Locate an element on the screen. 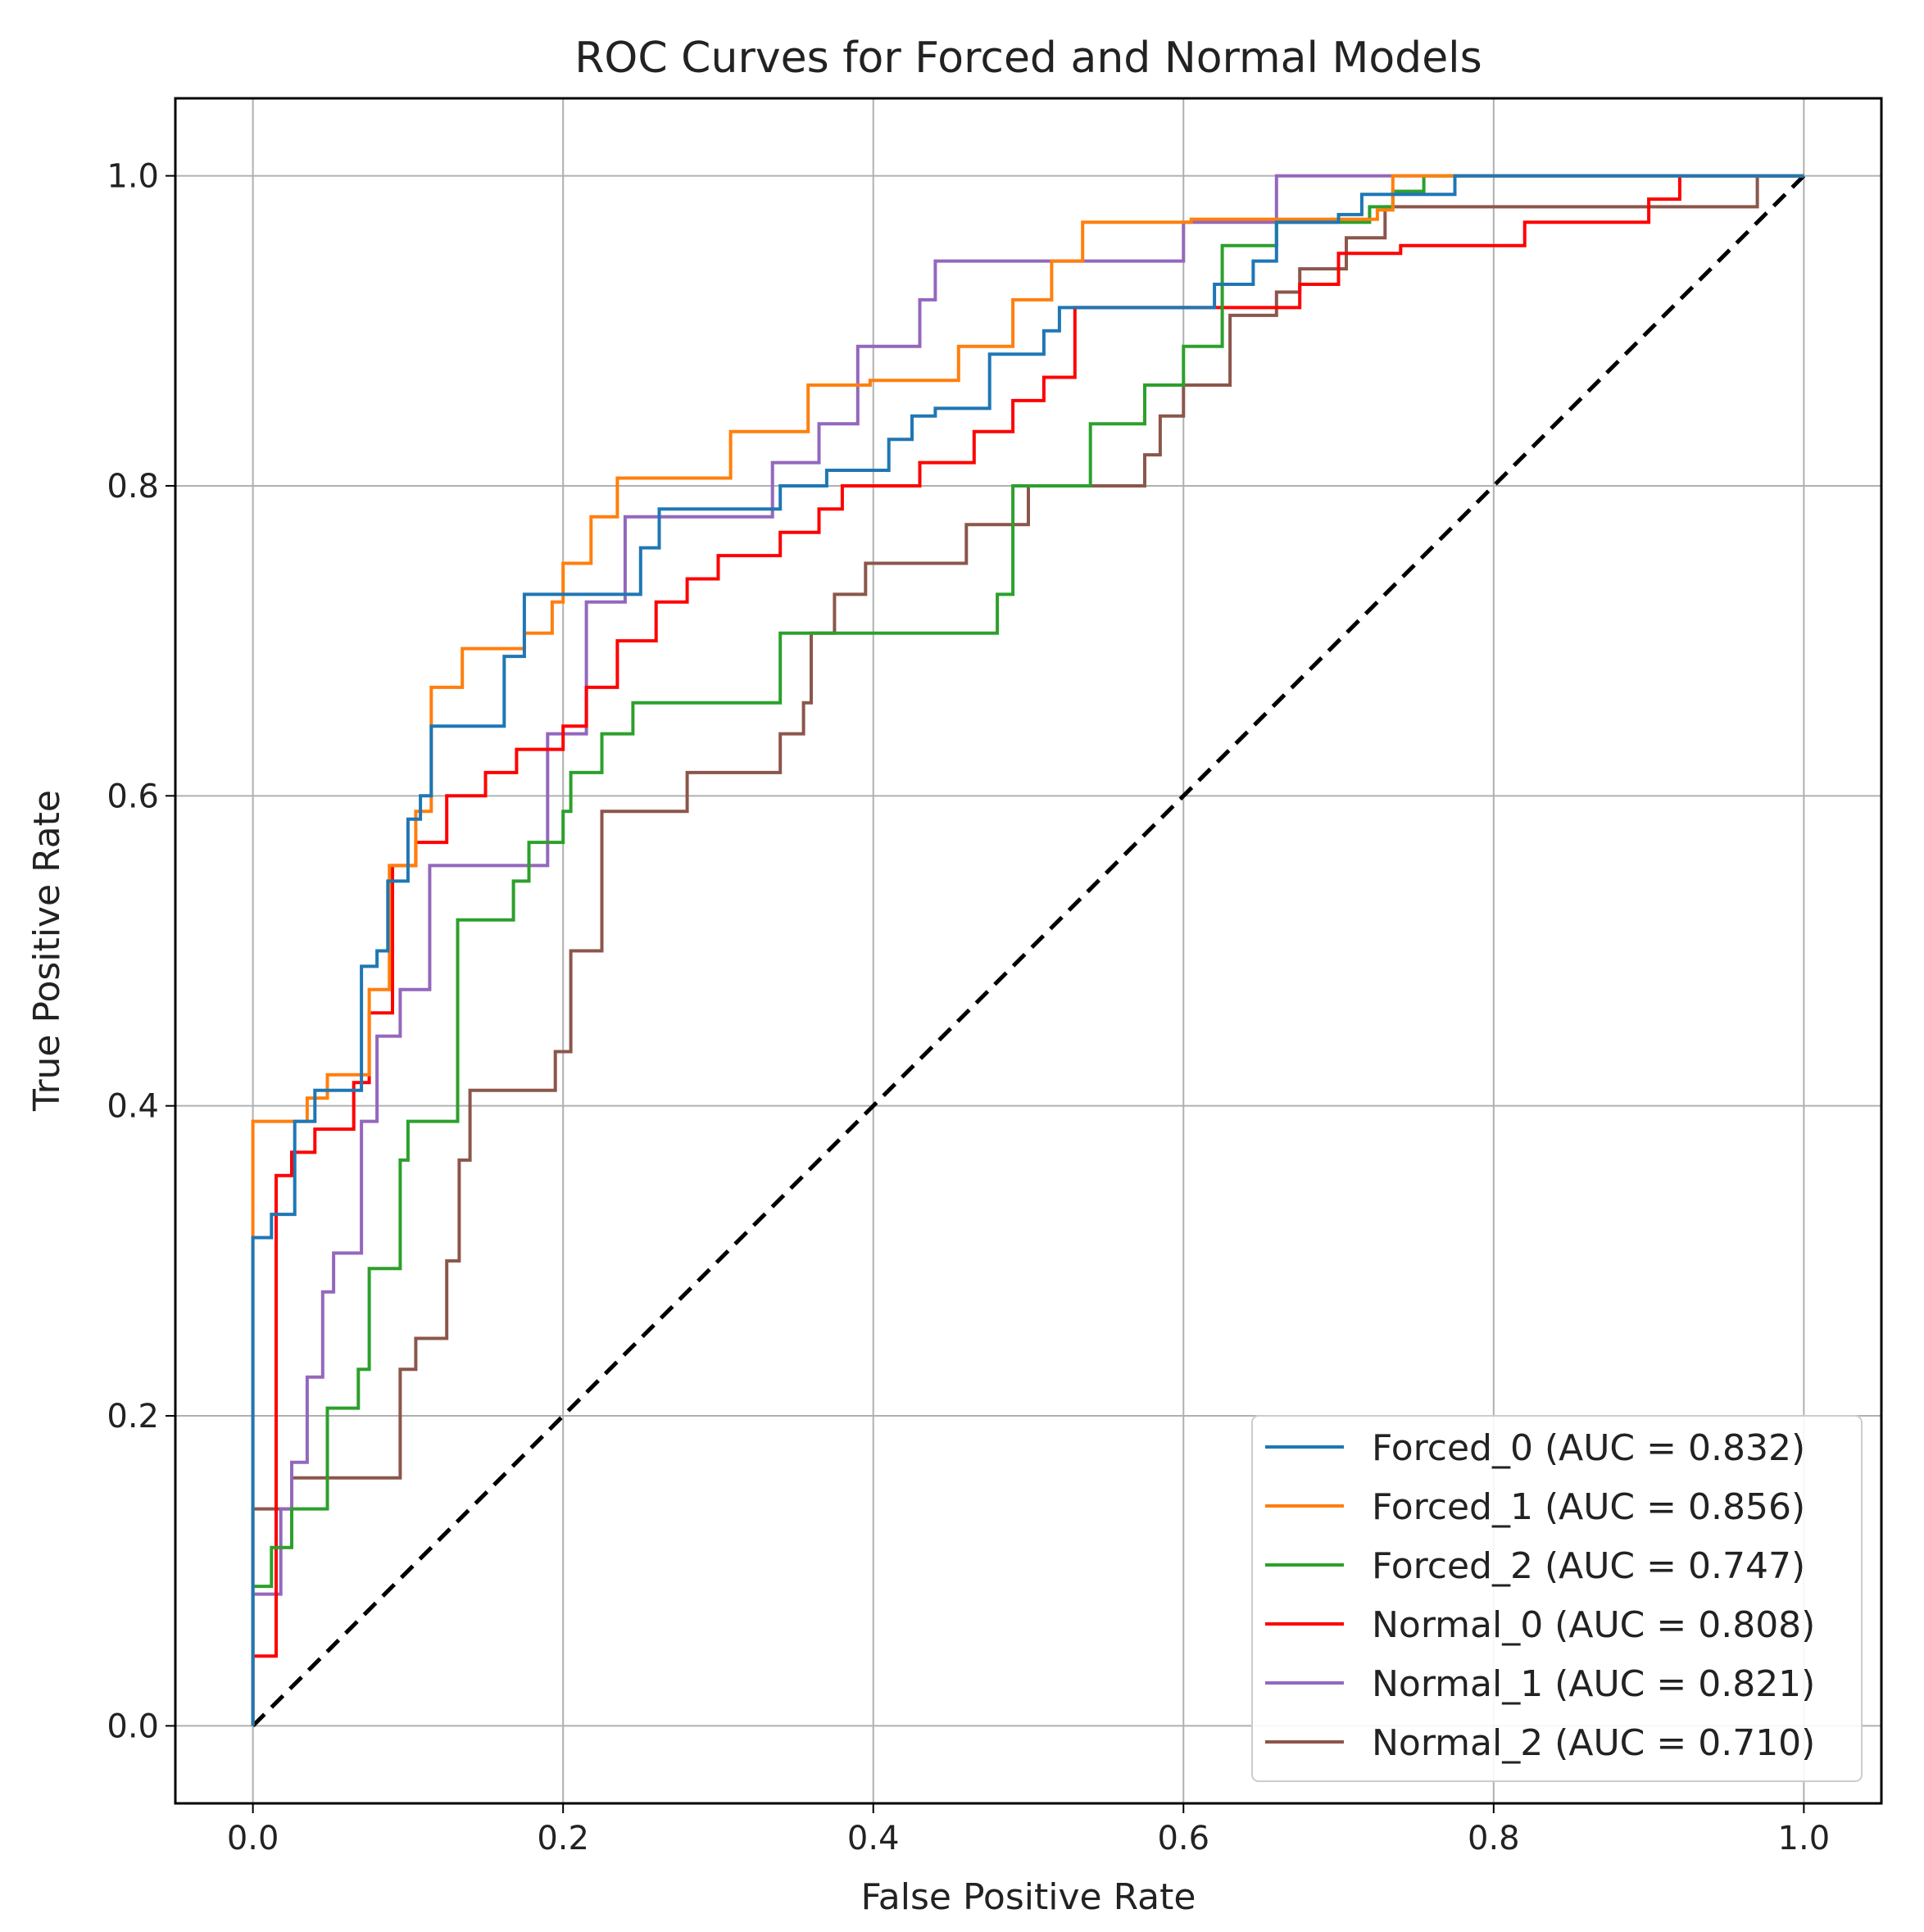  y-tick-label-1: 0.2 is located at coordinates (133, 1416).